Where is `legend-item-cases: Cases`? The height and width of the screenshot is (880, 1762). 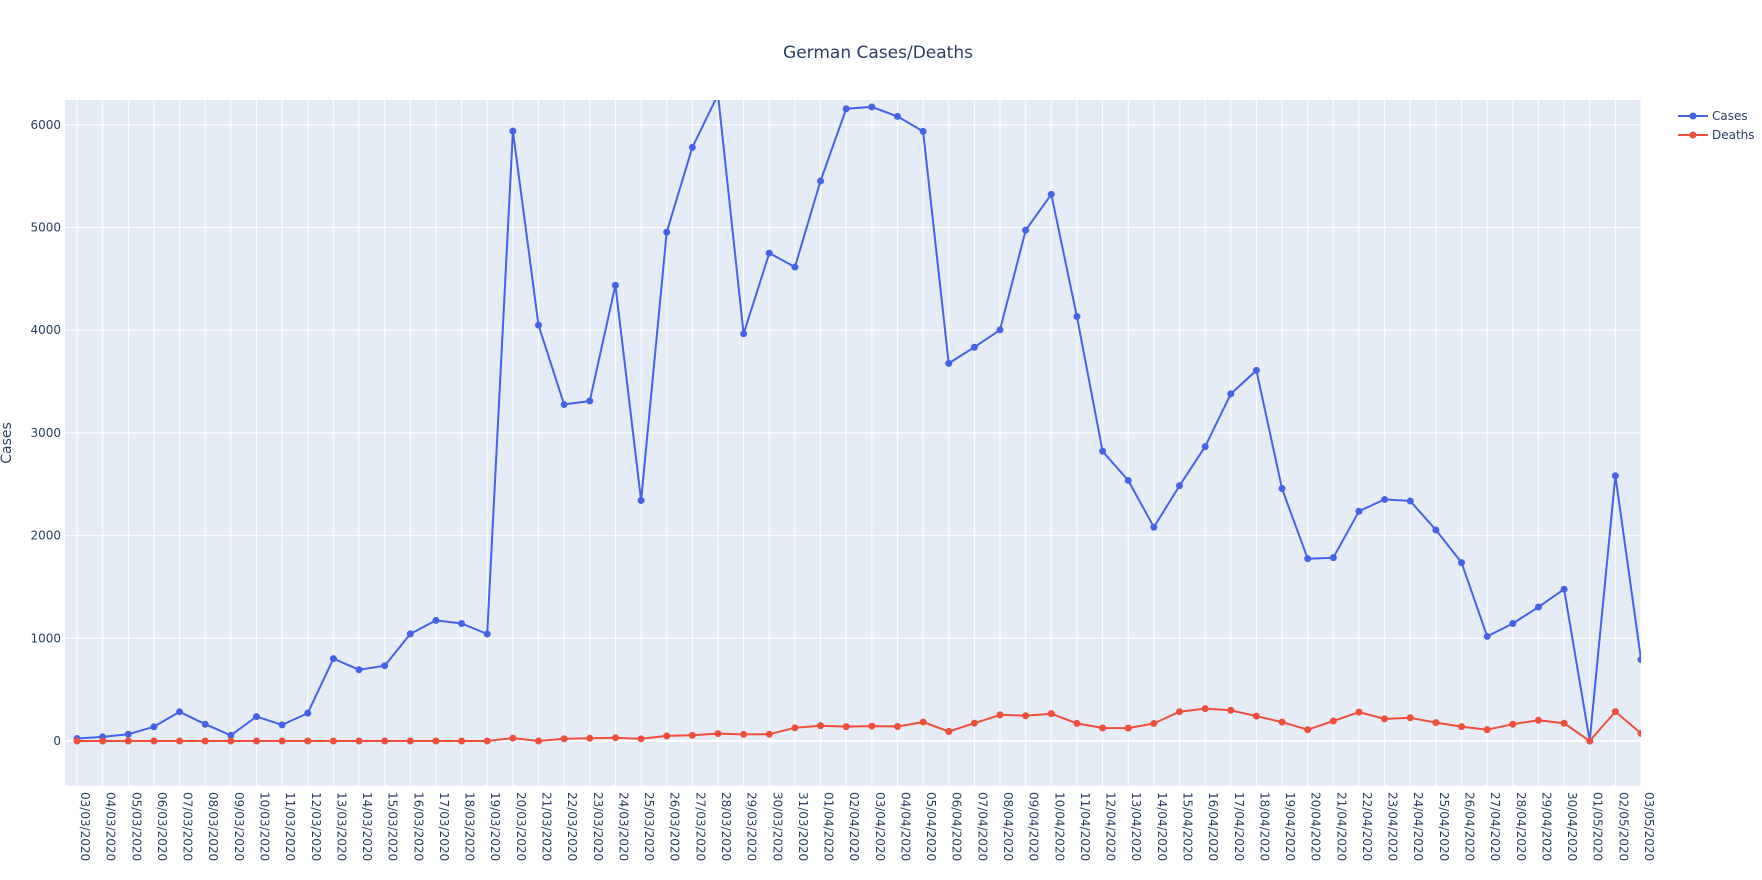
legend-item-cases: Cases is located at coordinates (1713, 116).